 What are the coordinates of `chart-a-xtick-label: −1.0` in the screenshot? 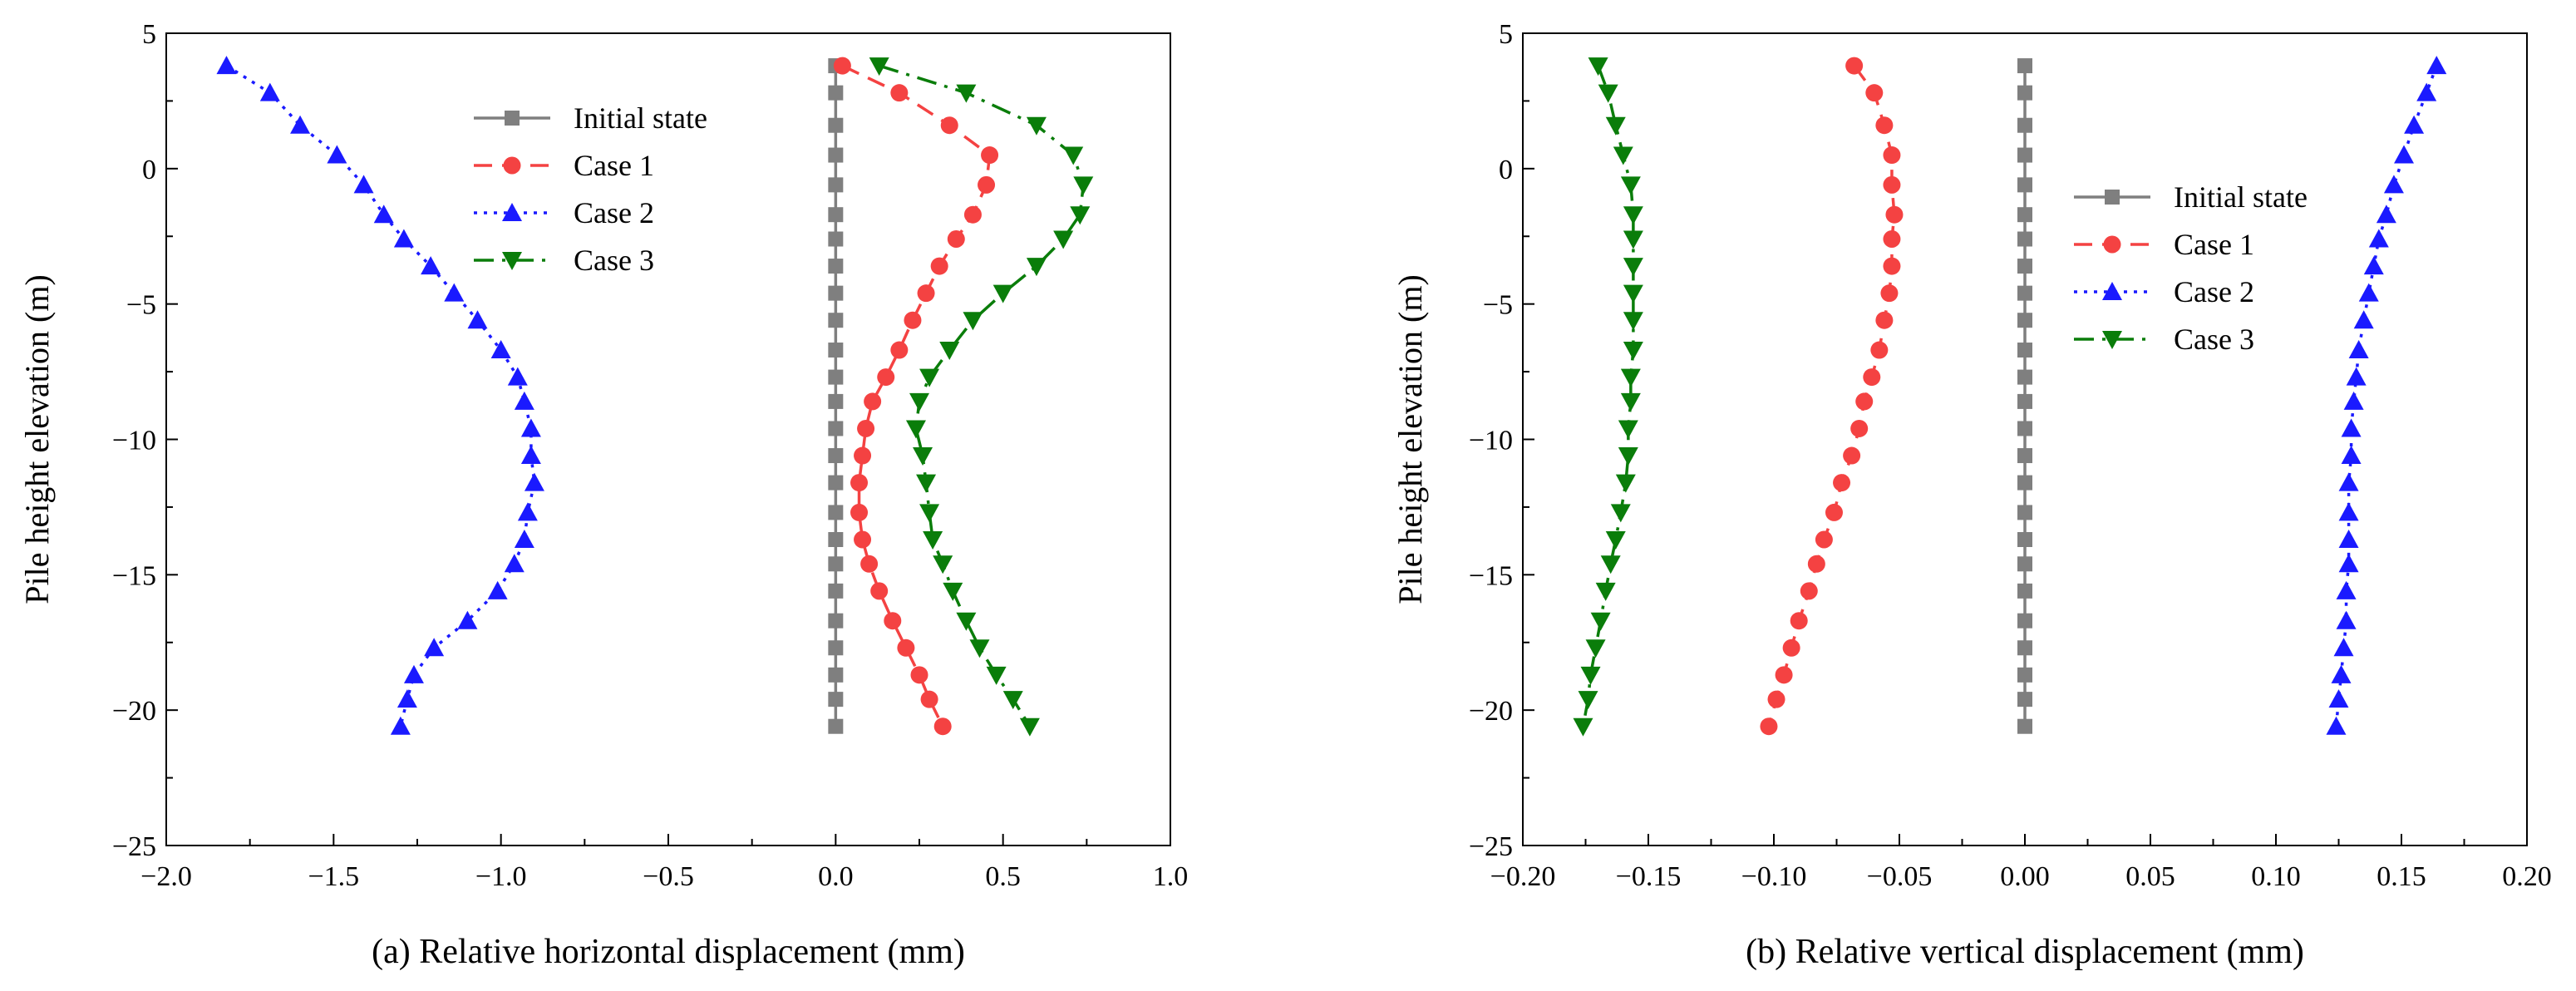 It's located at (501, 876).